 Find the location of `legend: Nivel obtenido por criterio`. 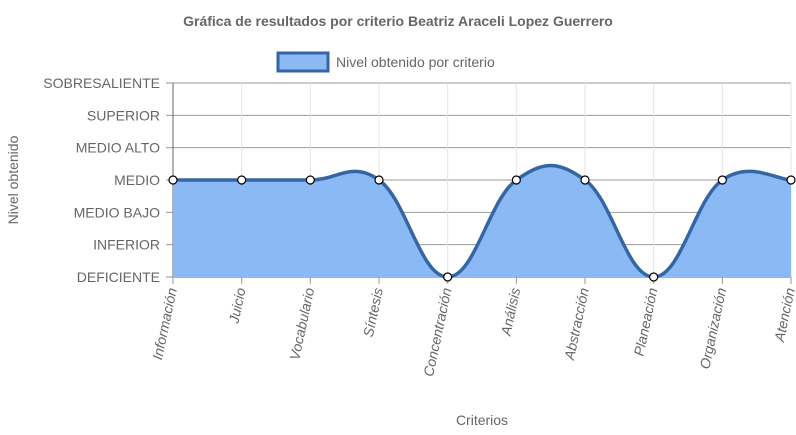

legend: Nivel obtenido por criterio is located at coordinates (385, 62).